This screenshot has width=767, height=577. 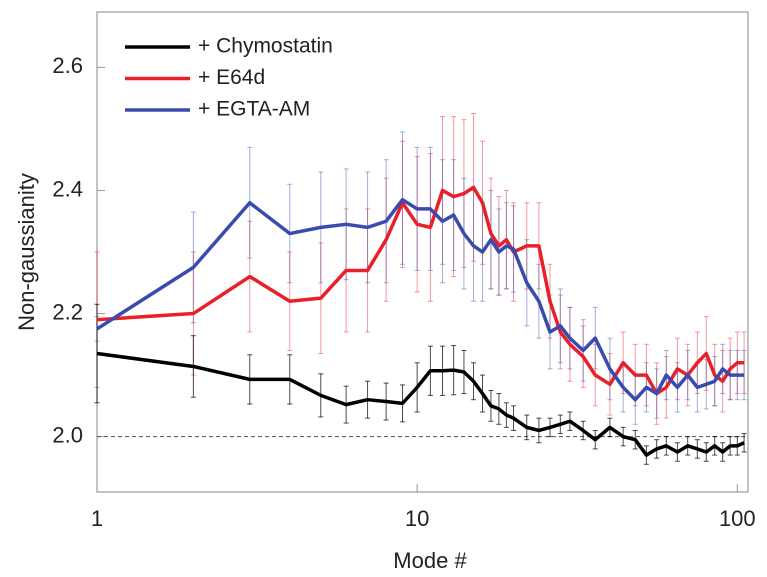 I want to click on y-tick-label: 2.2, so click(x=67, y=311).